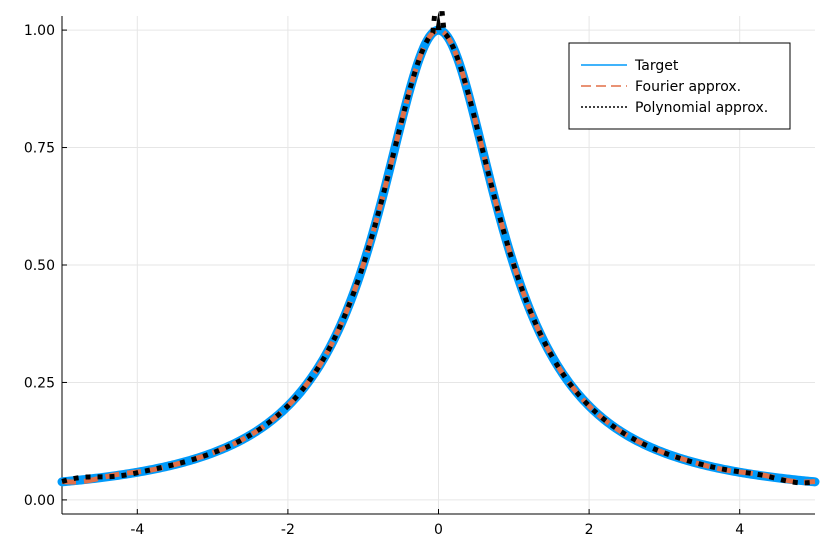 The image size is (830, 554). Describe the element at coordinates (39, 501) in the screenshot. I see `y-tick-label: 0.00` at that location.